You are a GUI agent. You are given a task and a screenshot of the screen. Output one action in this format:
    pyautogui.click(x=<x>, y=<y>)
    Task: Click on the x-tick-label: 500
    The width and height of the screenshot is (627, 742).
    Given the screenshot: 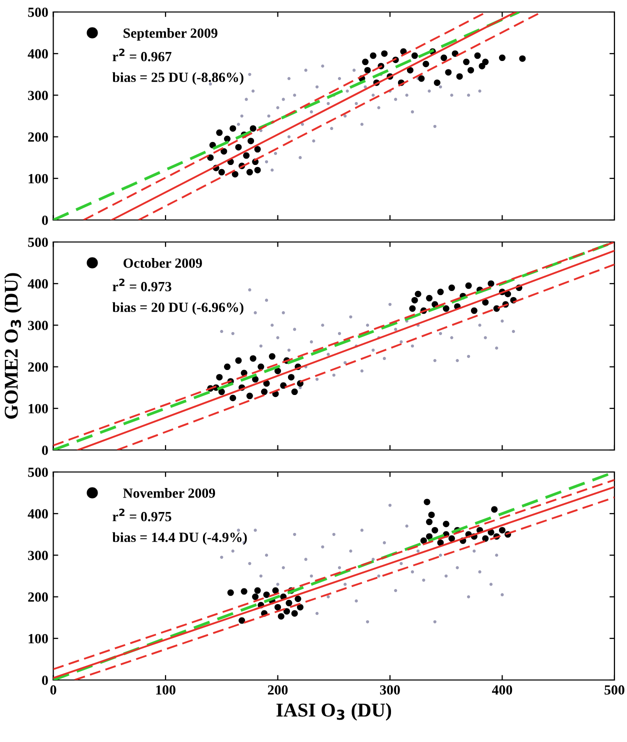 What is the action you would take?
    pyautogui.click(x=614, y=690)
    